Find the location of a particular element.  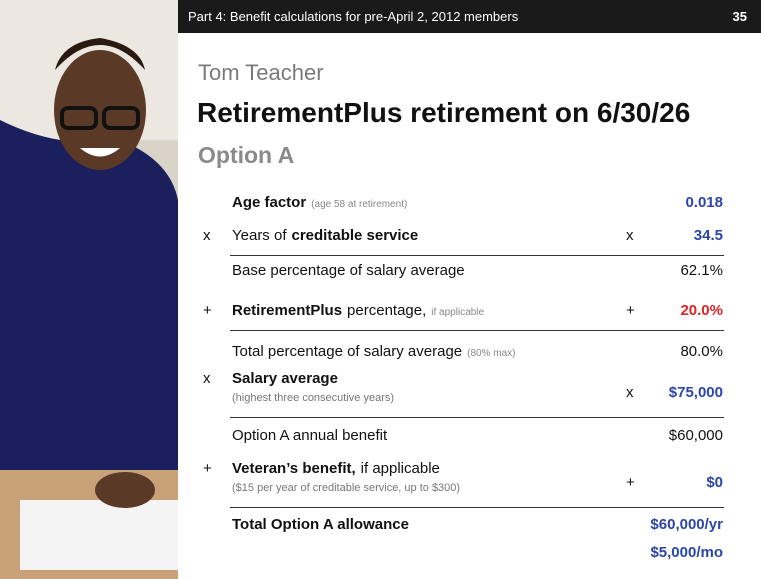

label-part: (age 58 at retirement) is located at coordinates (359, 204).